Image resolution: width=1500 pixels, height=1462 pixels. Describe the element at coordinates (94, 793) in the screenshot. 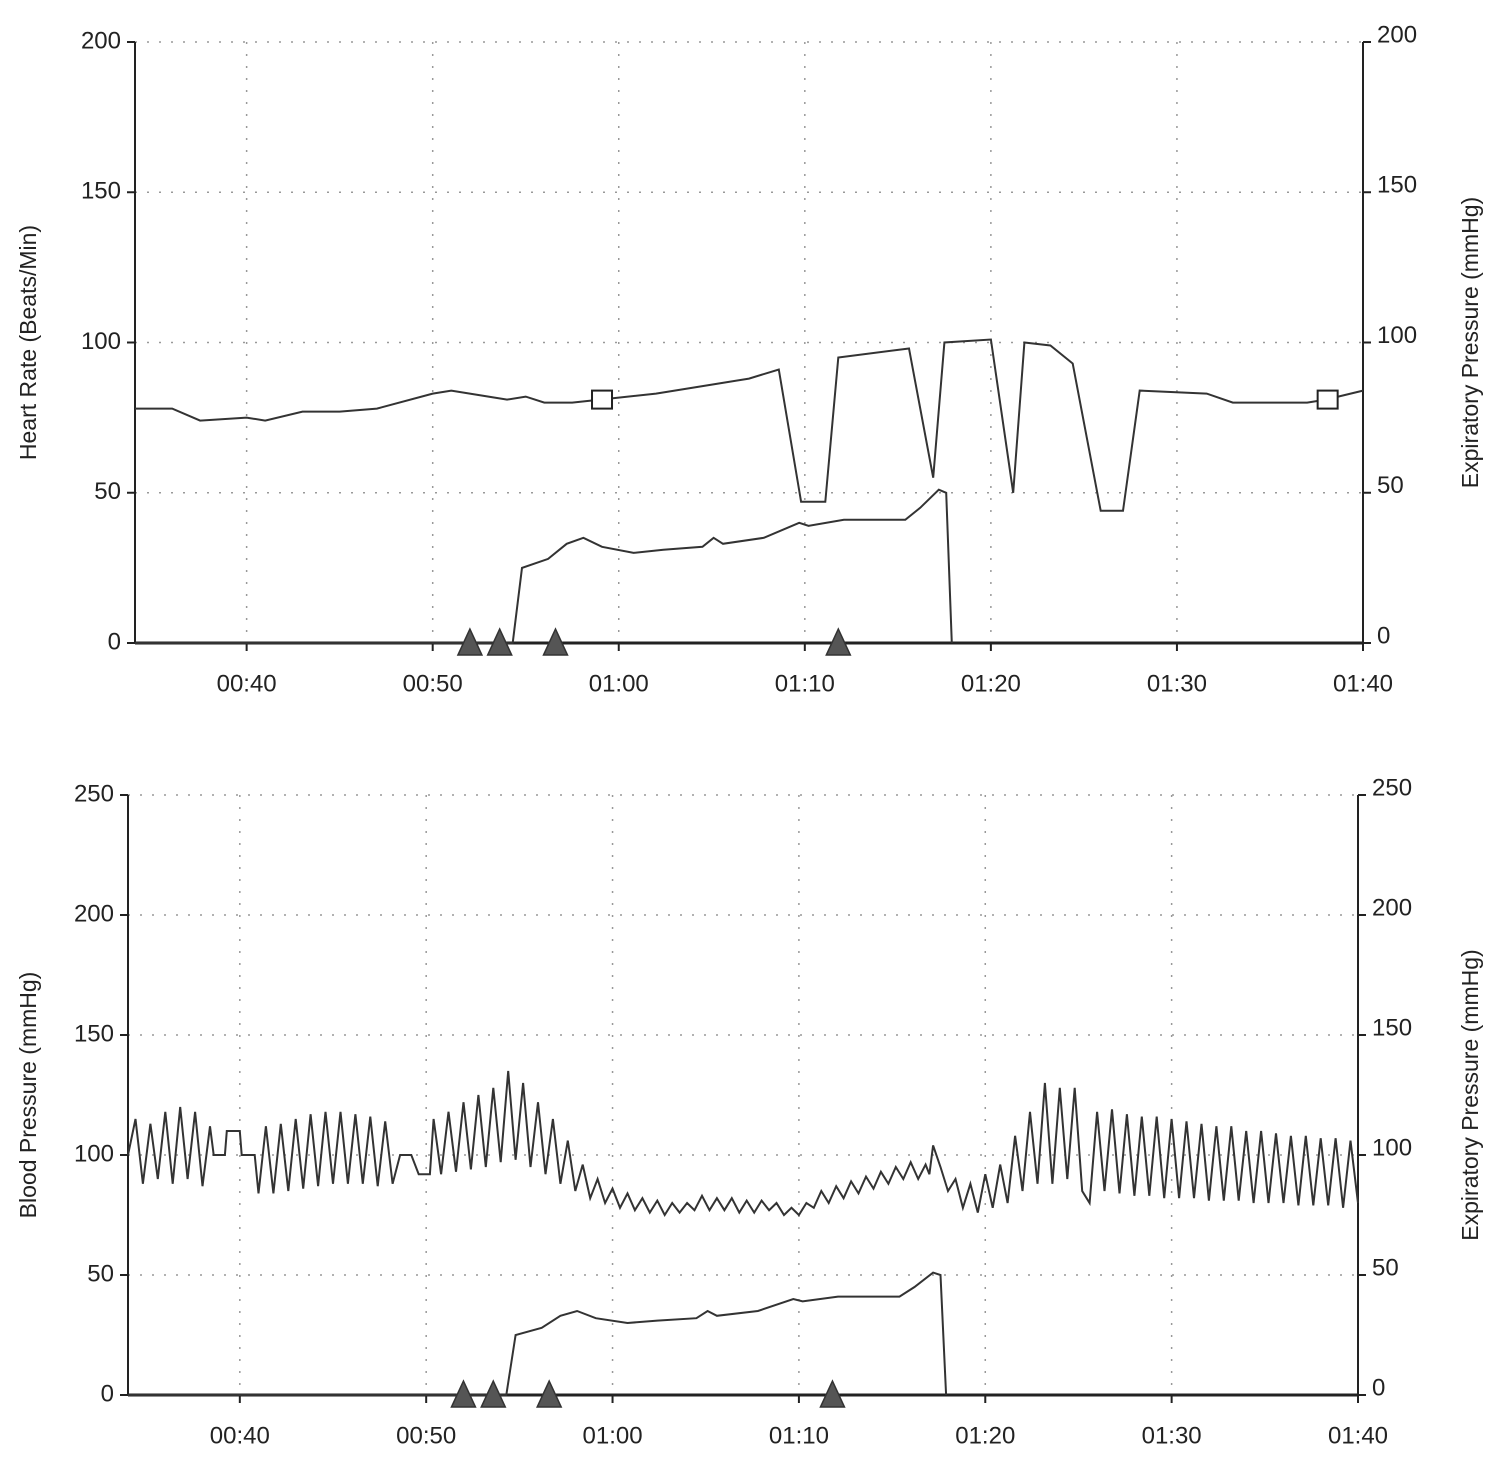

I see `y-tick-label: 250` at that location.